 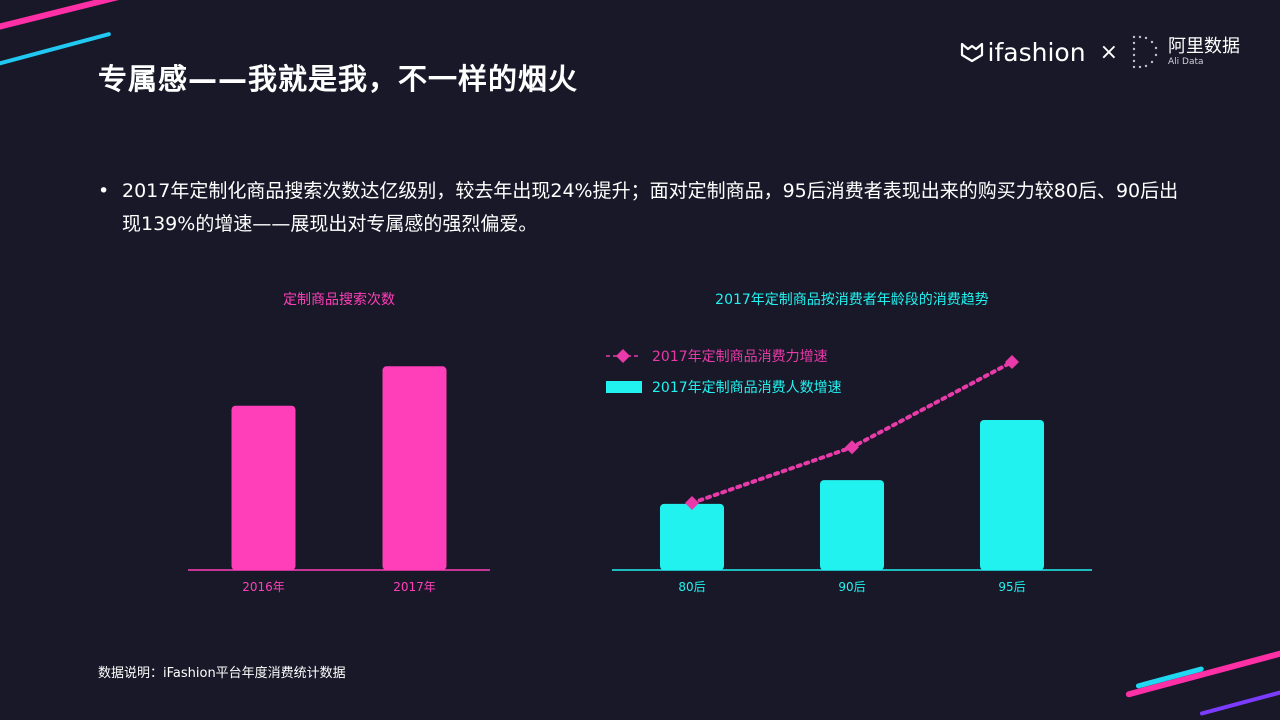 I want to click on data-source-note: 数据说明：iFashion平台年度消费统计数据, so click(x=222, y=673).